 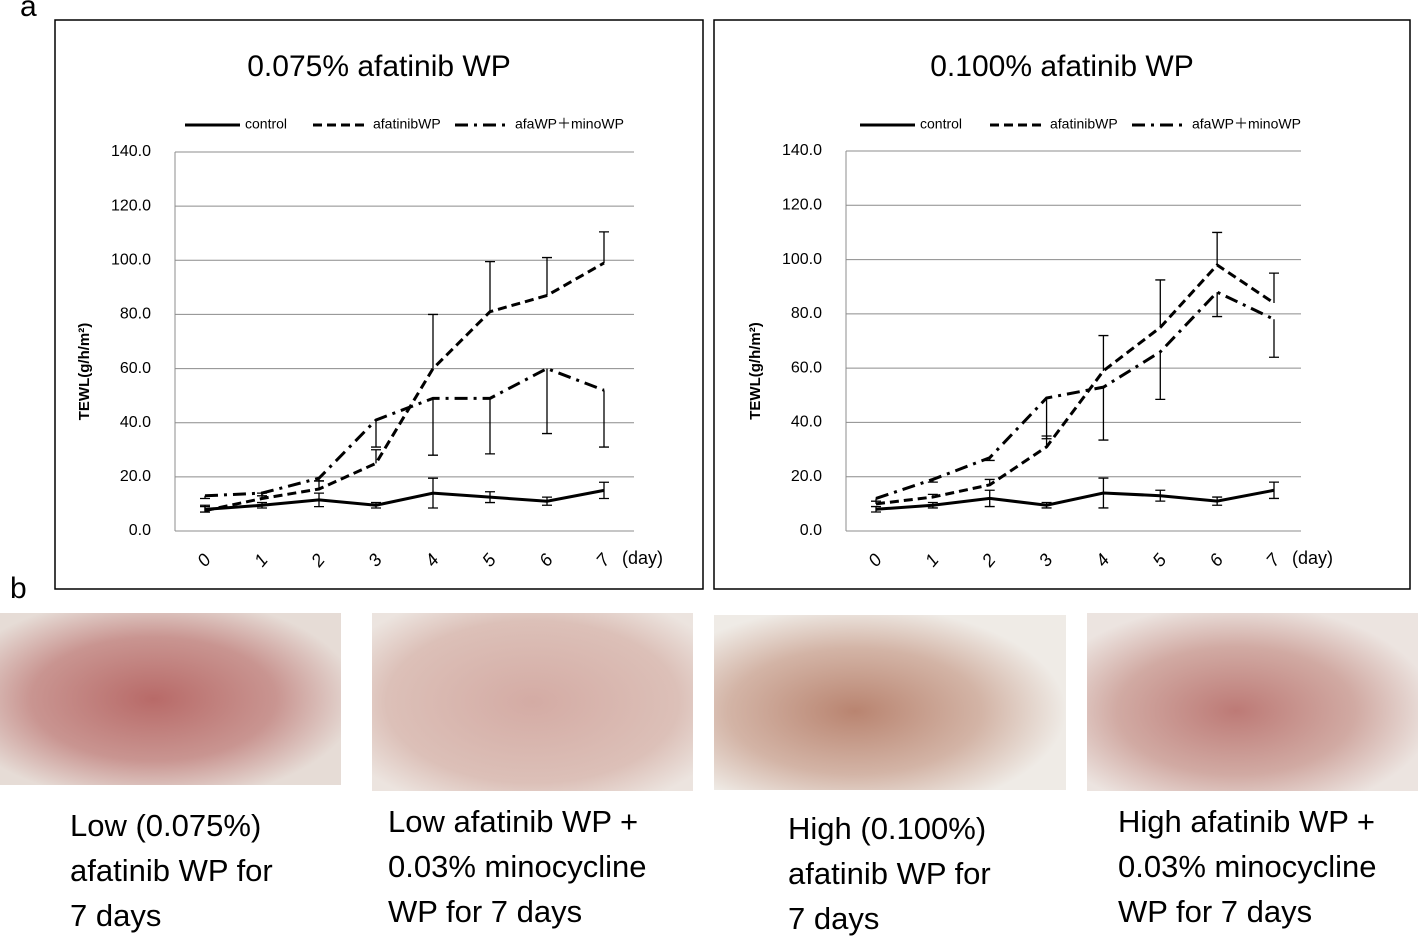 I want to click on photo-caption: High afatinib WP +, so click(x=1246, y=821).